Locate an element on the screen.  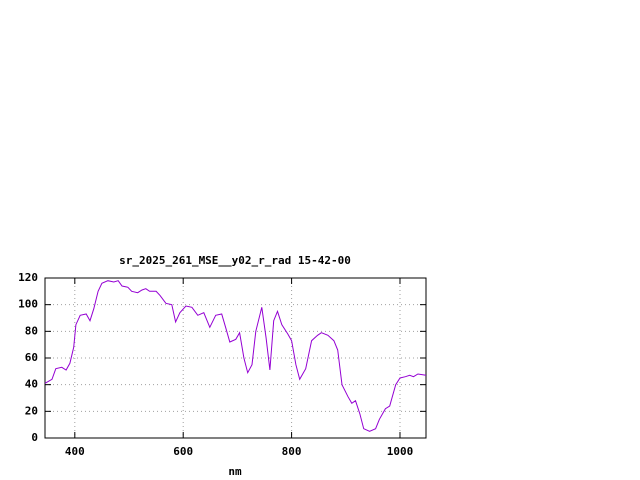
y-tick-label: 100 is located at coordinates (28, 304).